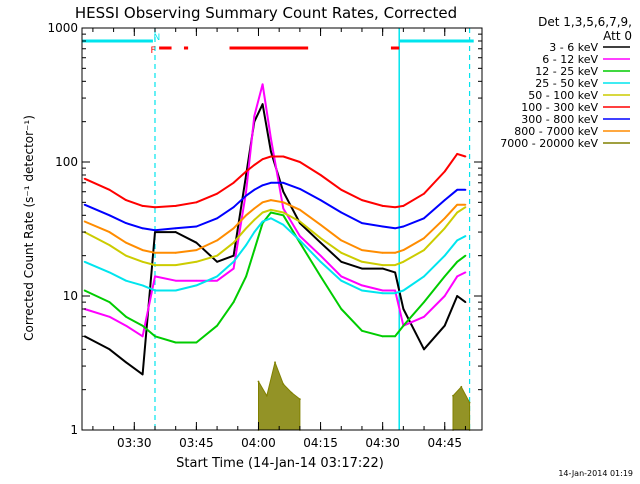  Describe the element at coordinates (70, 296) in the screenshot. I see `y-tick-label-1: 10` at that location.